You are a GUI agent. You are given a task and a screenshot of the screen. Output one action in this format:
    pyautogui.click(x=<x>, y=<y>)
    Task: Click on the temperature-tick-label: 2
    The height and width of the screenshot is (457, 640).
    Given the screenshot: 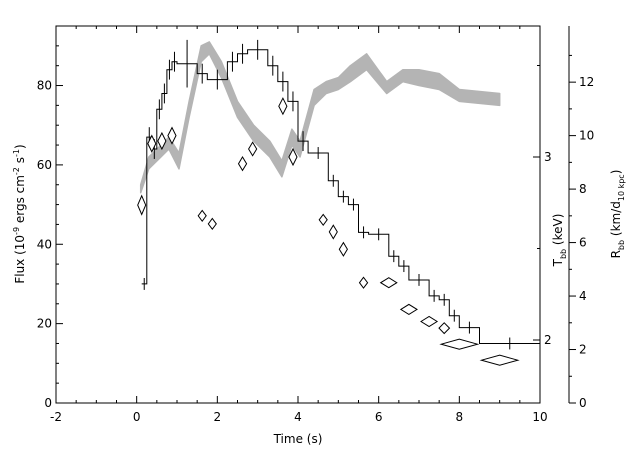 What is the action you would take?
    pyautogui.click(x=548, y=340)
    